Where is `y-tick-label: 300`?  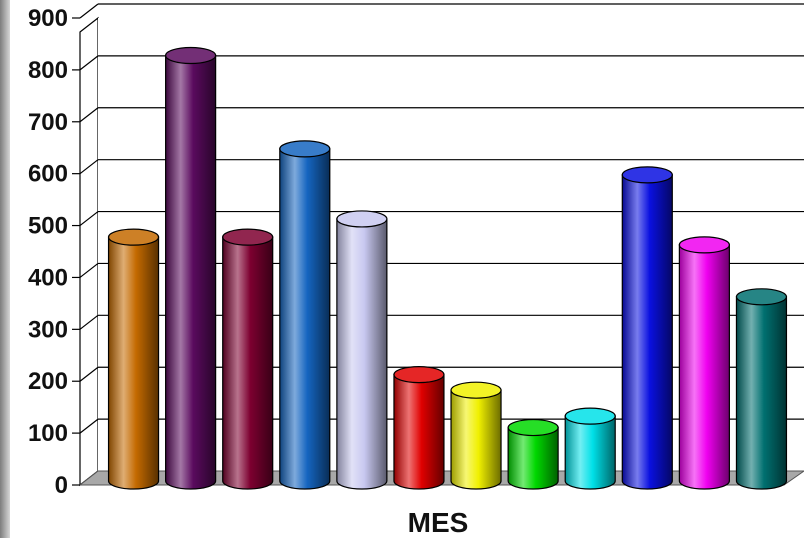
y-tick-label: 300 is located at coordinates (48, 329).